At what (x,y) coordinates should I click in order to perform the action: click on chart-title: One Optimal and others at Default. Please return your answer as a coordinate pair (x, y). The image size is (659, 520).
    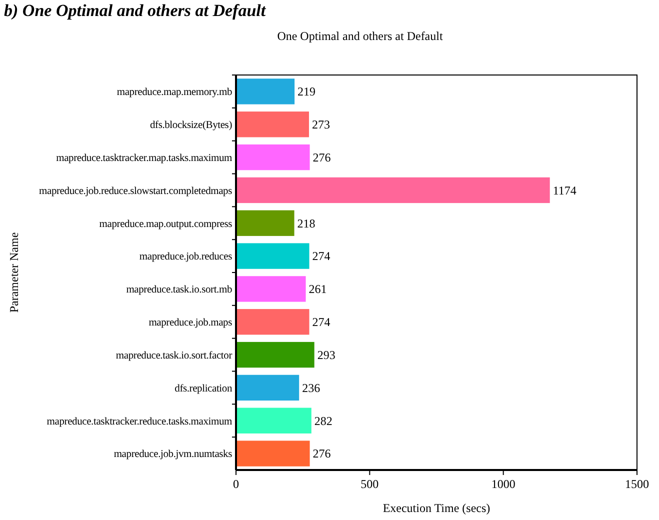
    Looking at the image, I should click on (360, 36).